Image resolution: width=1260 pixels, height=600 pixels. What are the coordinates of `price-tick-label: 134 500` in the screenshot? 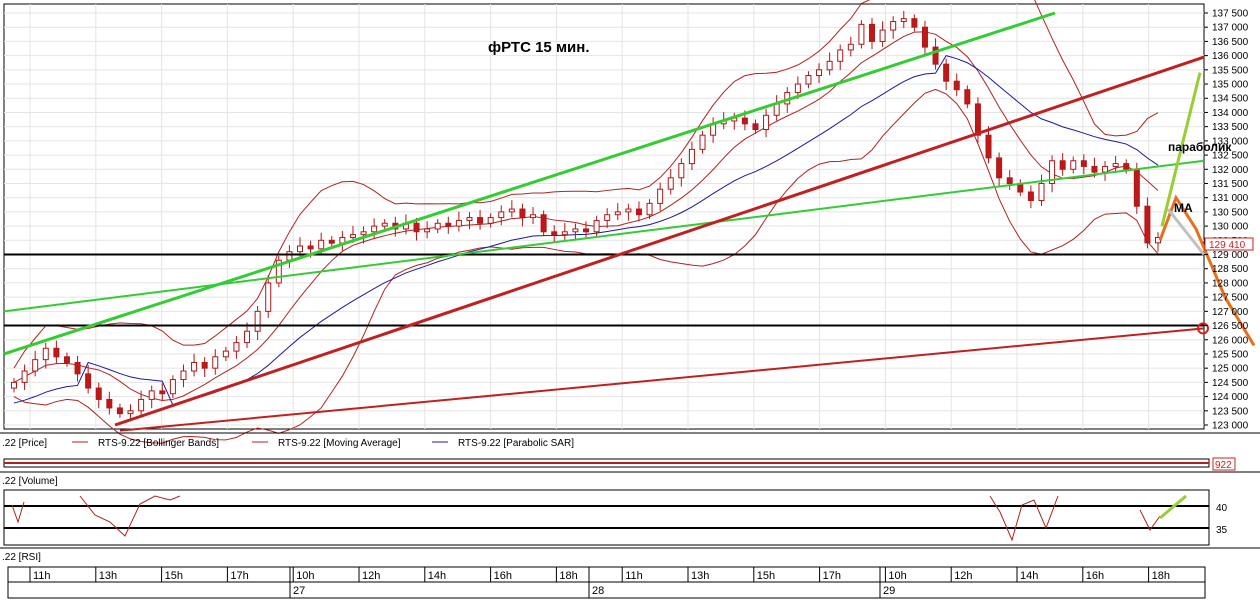 It's located at (1230, 99).